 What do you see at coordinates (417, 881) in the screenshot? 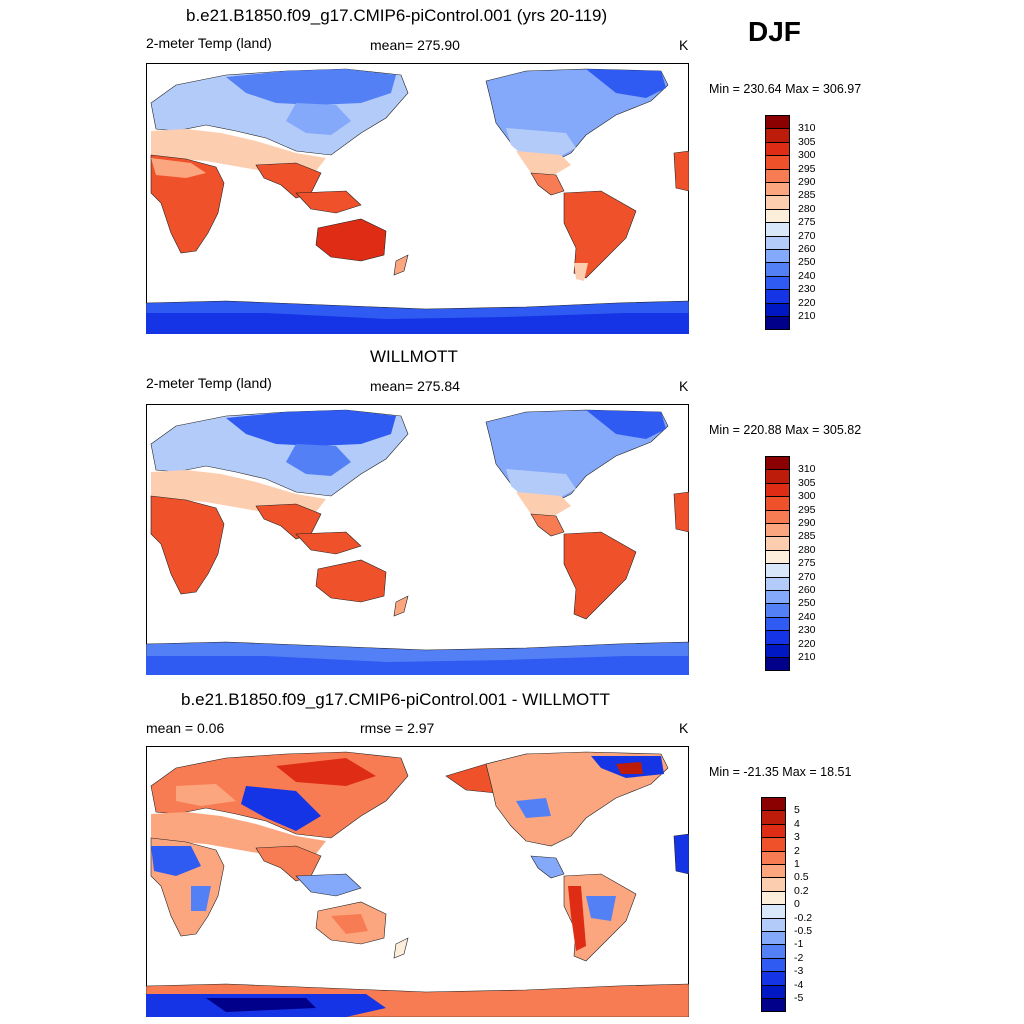
I see `panel3-map` at bounding box center [417, 881].